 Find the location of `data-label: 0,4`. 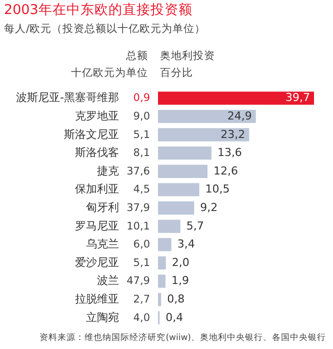

data-label: 0,4 is located at coordinates (175, 317).